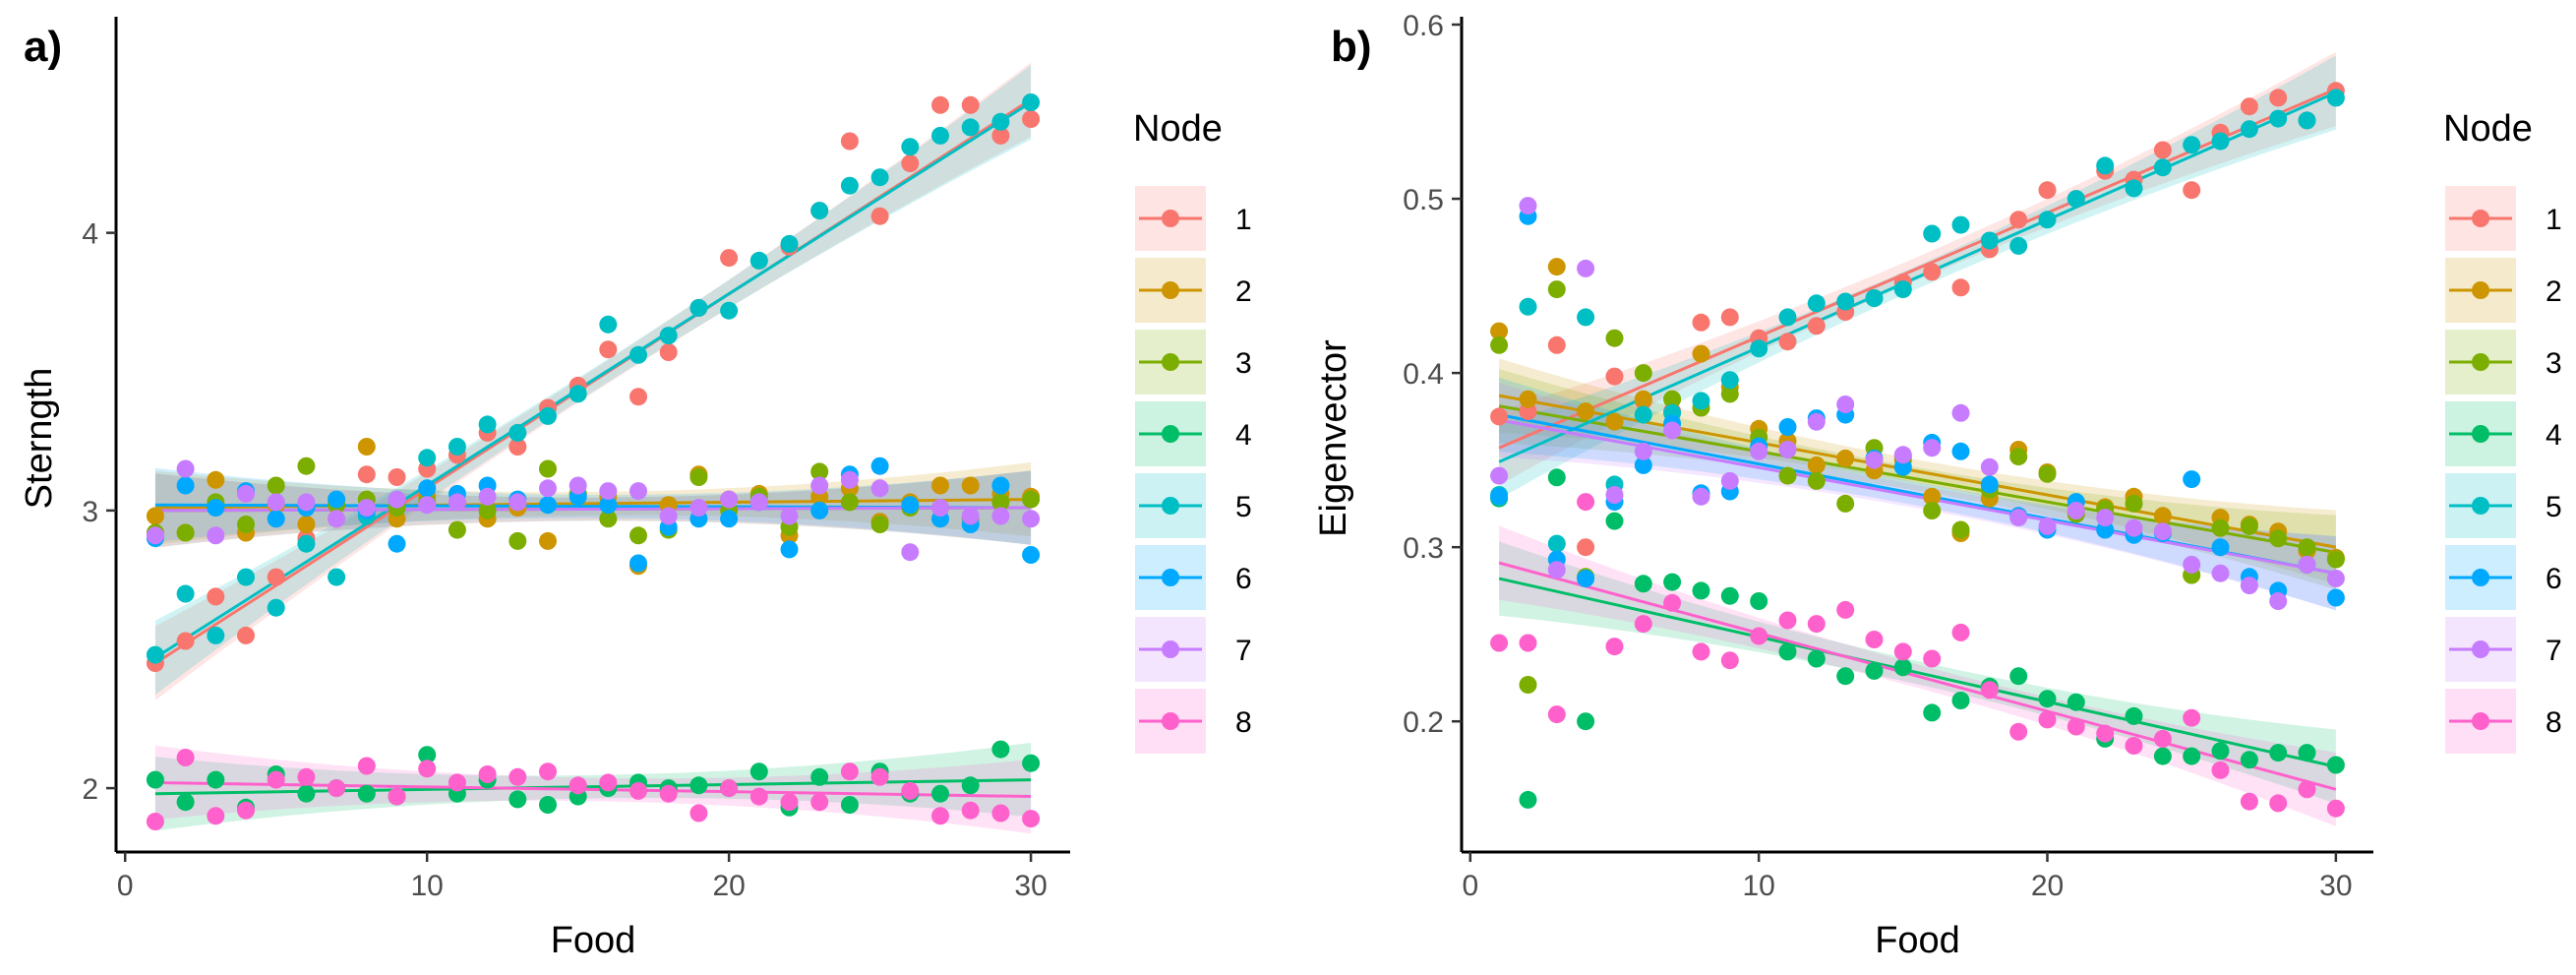  Describe the element at coordinates (593, 940) in the screenshot. I see `x-axis-title: Food` at that location.